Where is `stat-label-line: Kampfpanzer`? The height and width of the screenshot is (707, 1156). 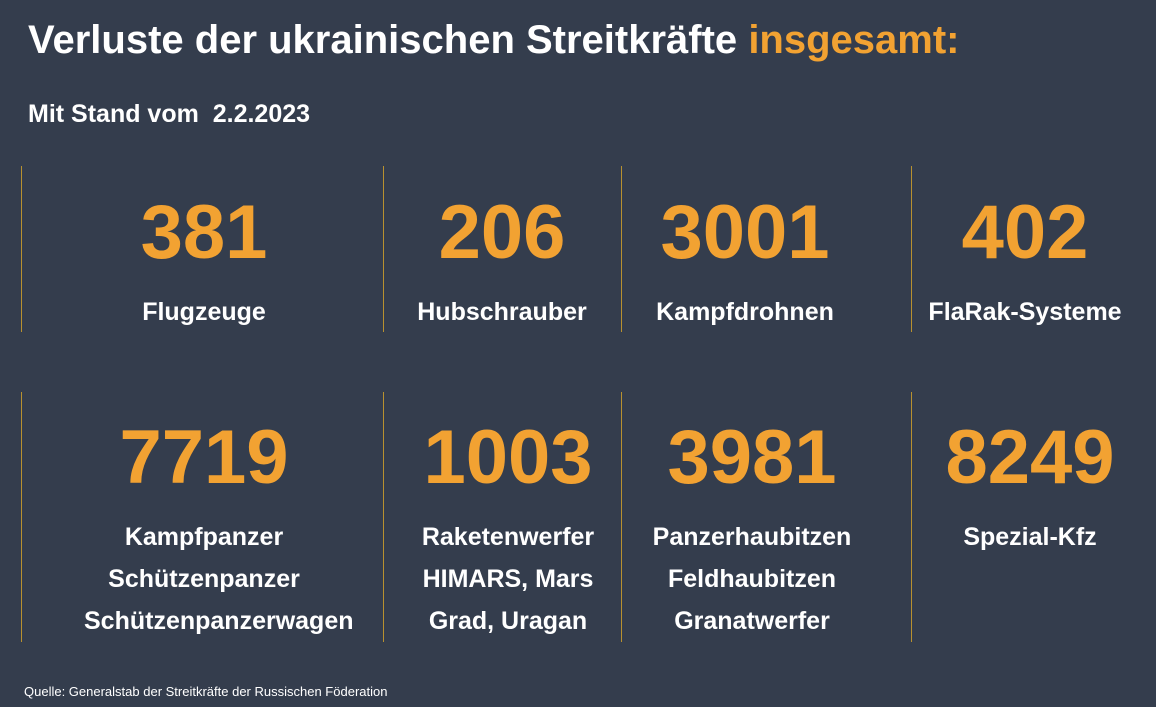 stat-label-line: Kampfpanzer is located at coordinates (204, 537).